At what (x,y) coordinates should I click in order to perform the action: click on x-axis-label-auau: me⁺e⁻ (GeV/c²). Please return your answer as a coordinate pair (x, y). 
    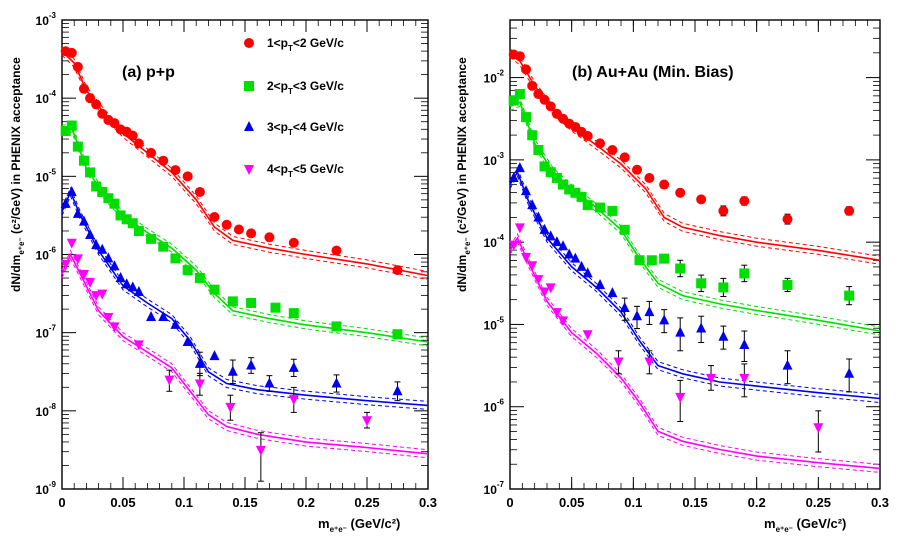
    Looking at the image, I should click on (805, 525).